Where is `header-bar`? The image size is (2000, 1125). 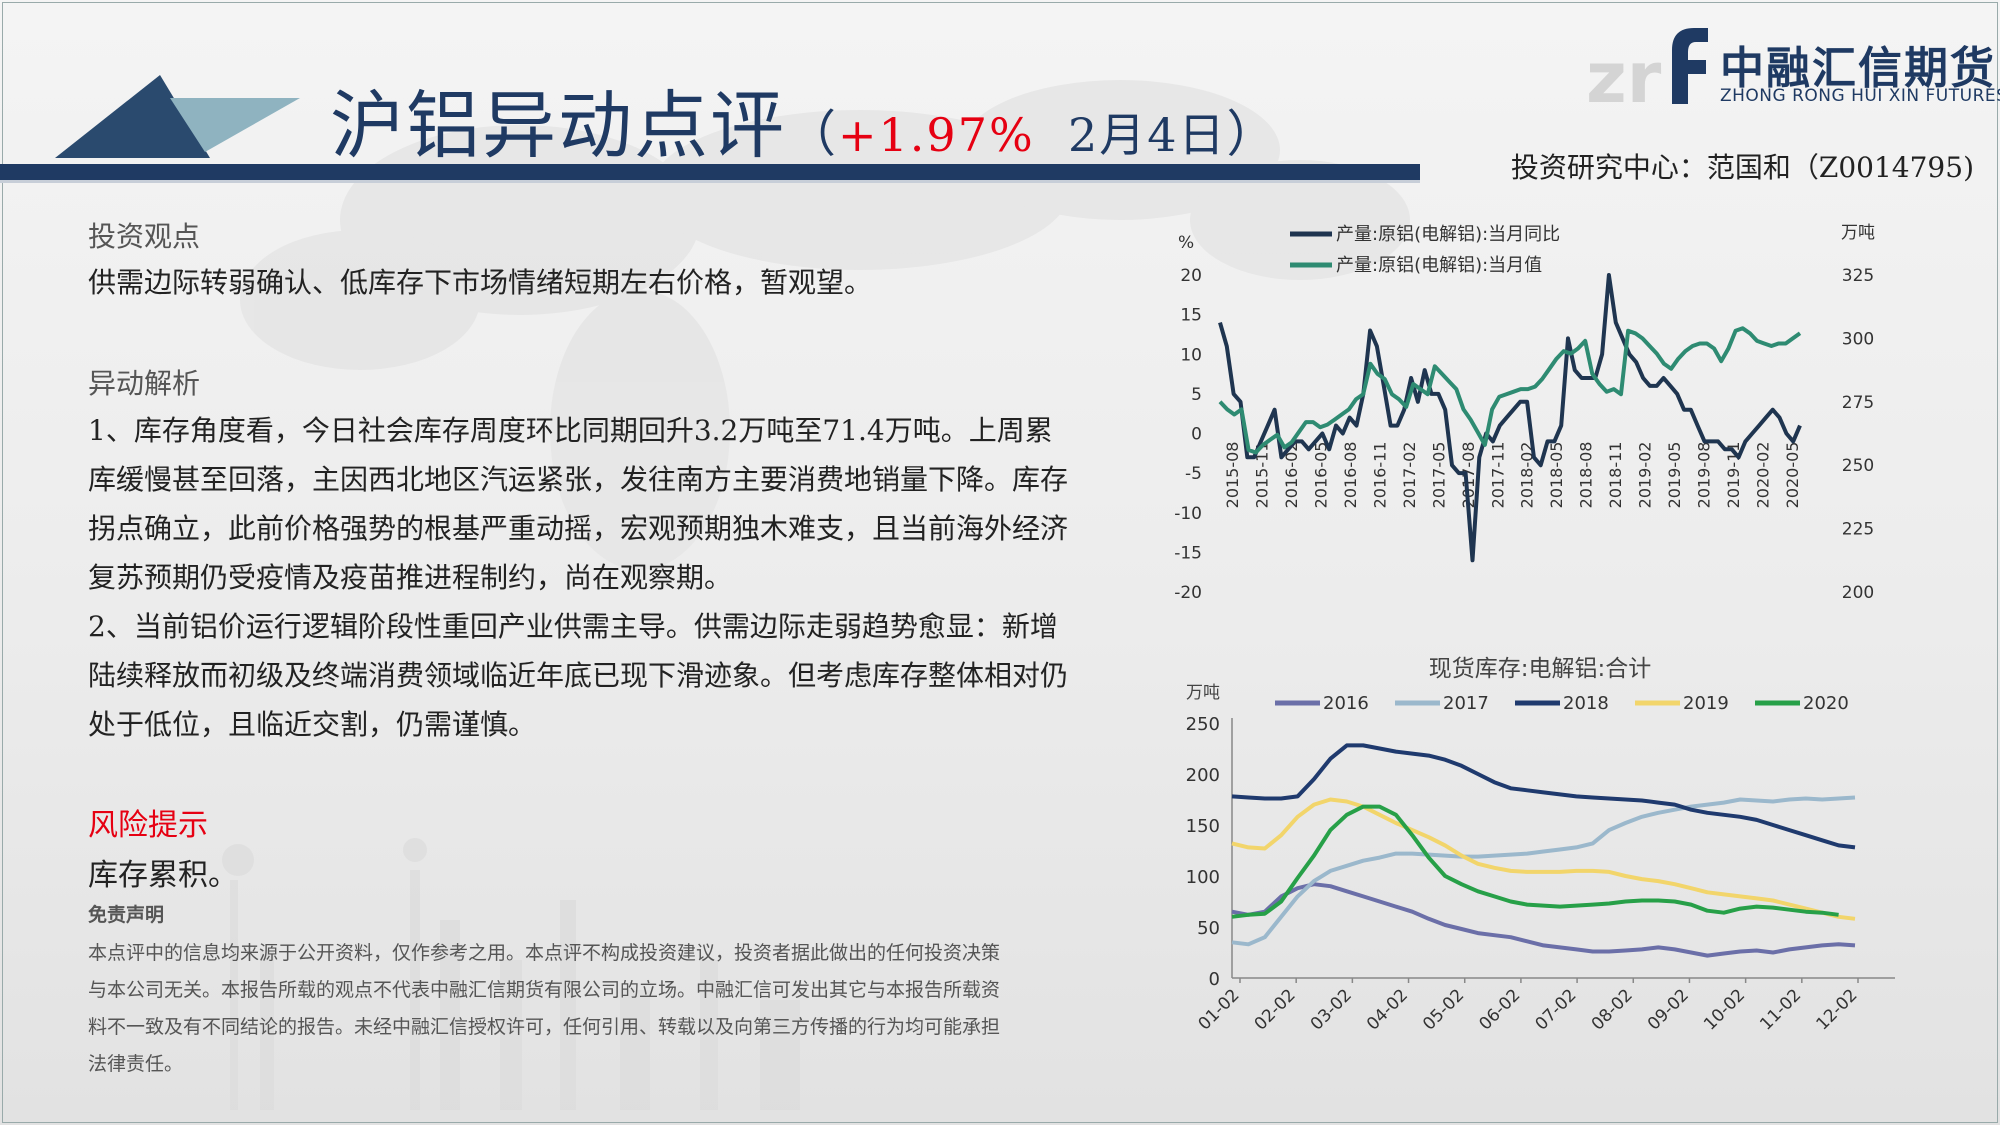 header-bar is located at coordinates (710, 172).